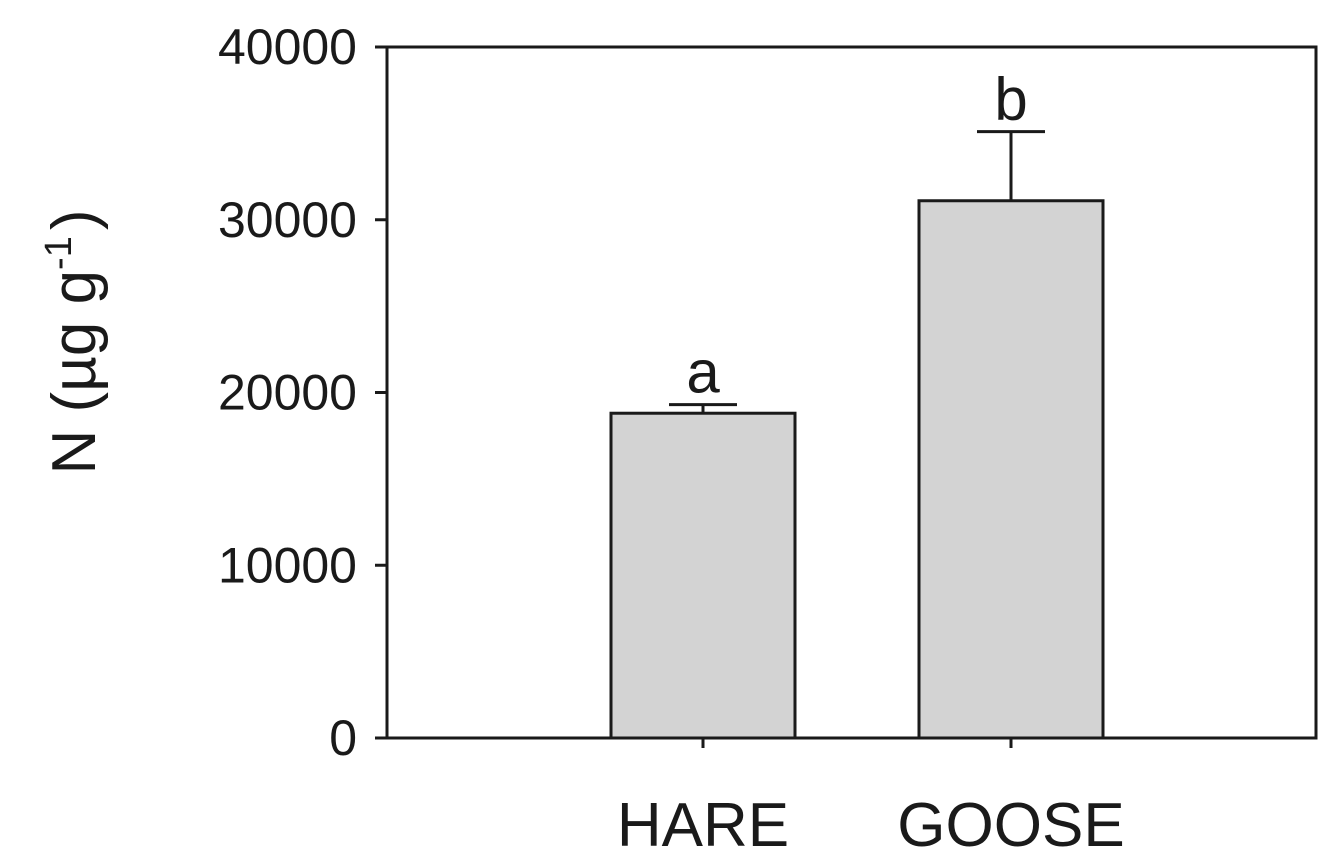  What do you see at coordinates (1010, 825) in the screenshot?
I see `x-tick-label-goose: GOOSE` at bounding box center [1010, 825].